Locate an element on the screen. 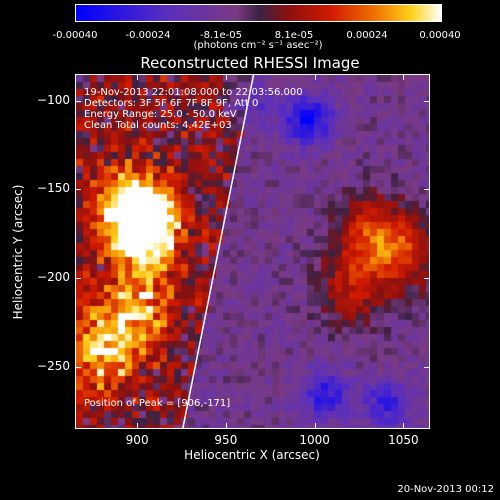  colorbar-gradient is located at coordinates (258, 13).